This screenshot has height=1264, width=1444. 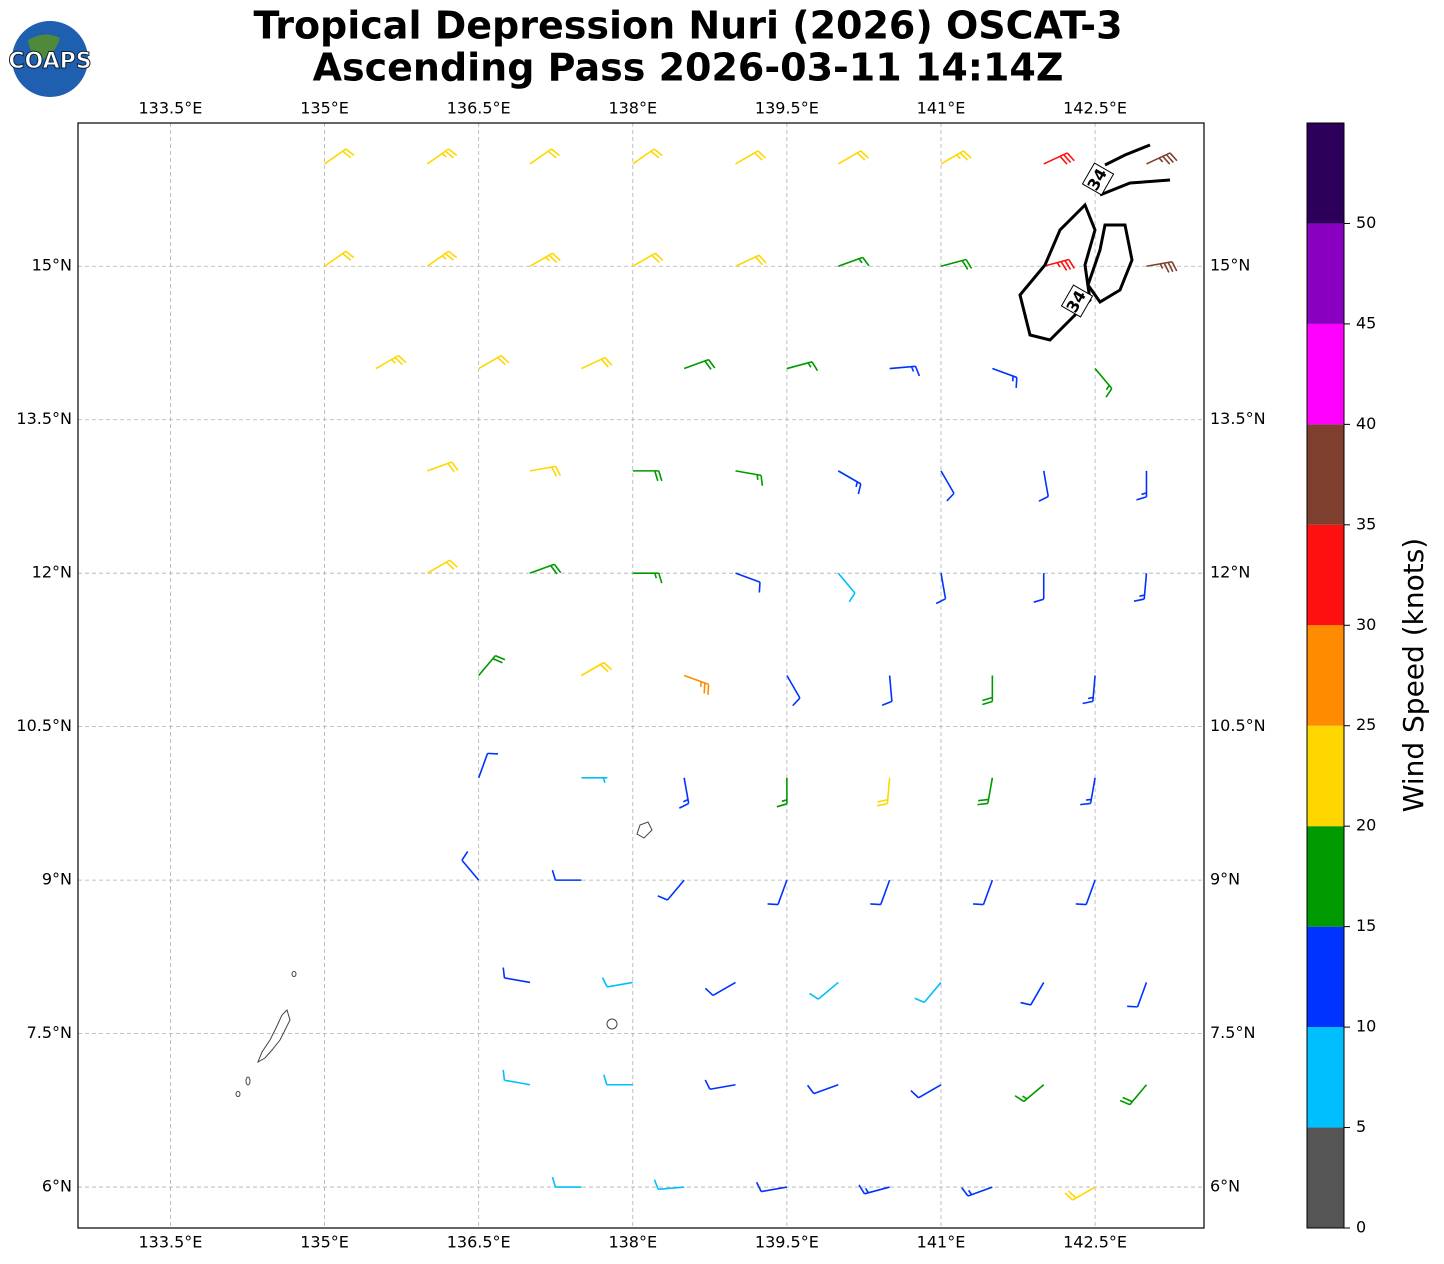 I want to click on contour-label-box, so click(x=1077, y=301).